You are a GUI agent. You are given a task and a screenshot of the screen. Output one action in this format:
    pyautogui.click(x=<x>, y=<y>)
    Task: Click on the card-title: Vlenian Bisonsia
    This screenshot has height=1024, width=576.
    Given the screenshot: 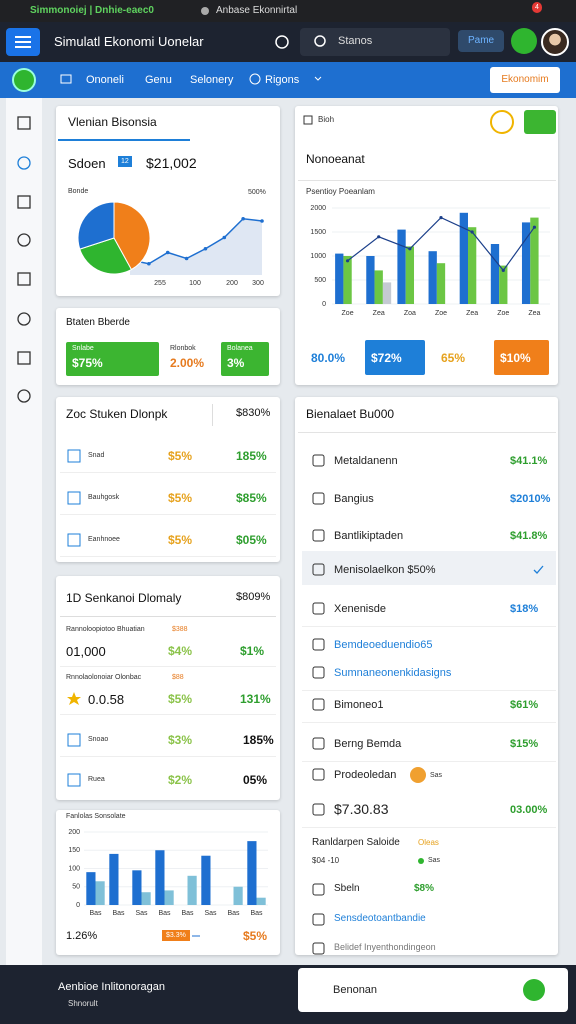 What is the action you would take?
    pyautogui.click(x=112, y=122)
    